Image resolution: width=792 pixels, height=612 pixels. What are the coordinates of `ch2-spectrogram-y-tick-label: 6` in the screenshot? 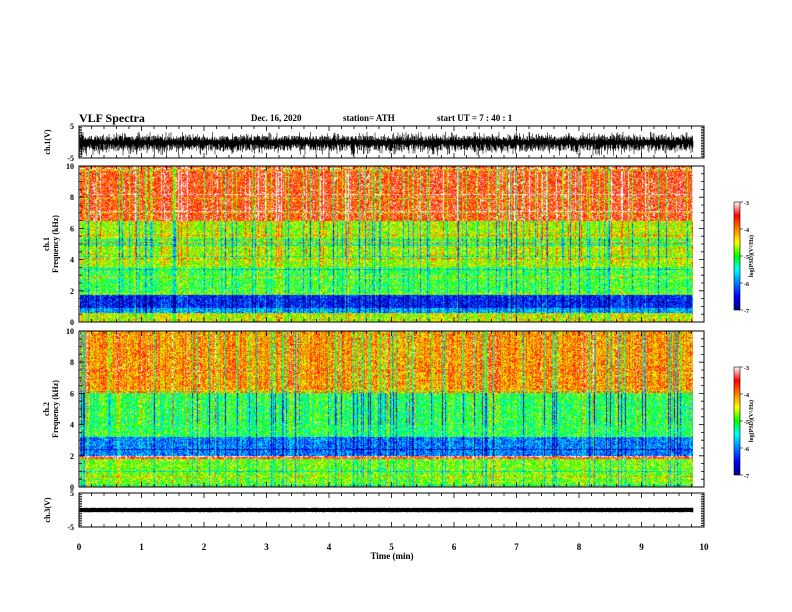 It's located at (72, 393).